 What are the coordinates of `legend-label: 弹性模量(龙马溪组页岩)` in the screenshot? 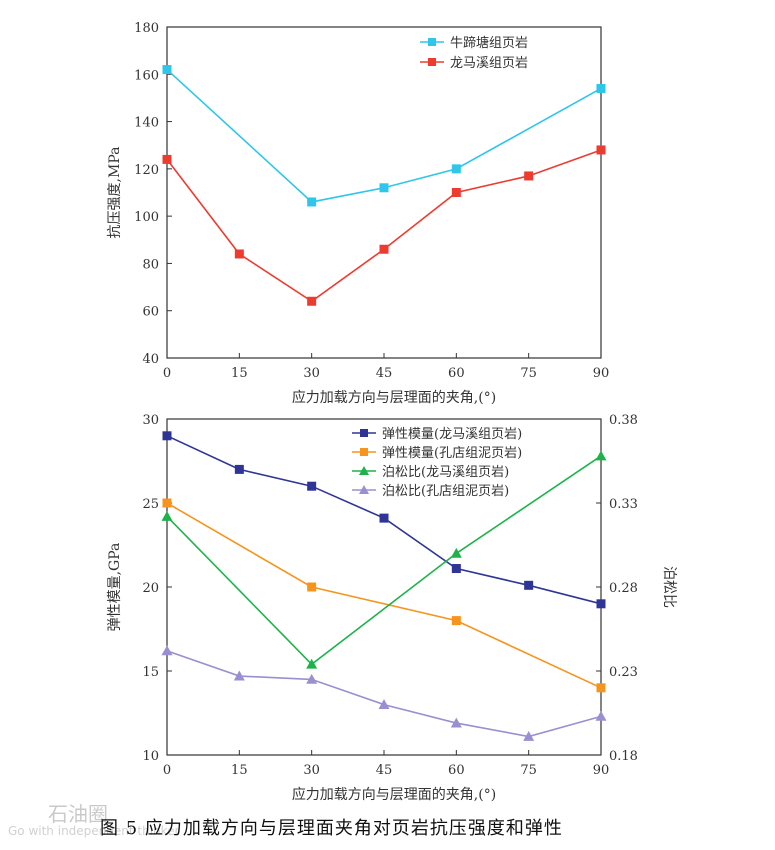 It's located at (452, 434).